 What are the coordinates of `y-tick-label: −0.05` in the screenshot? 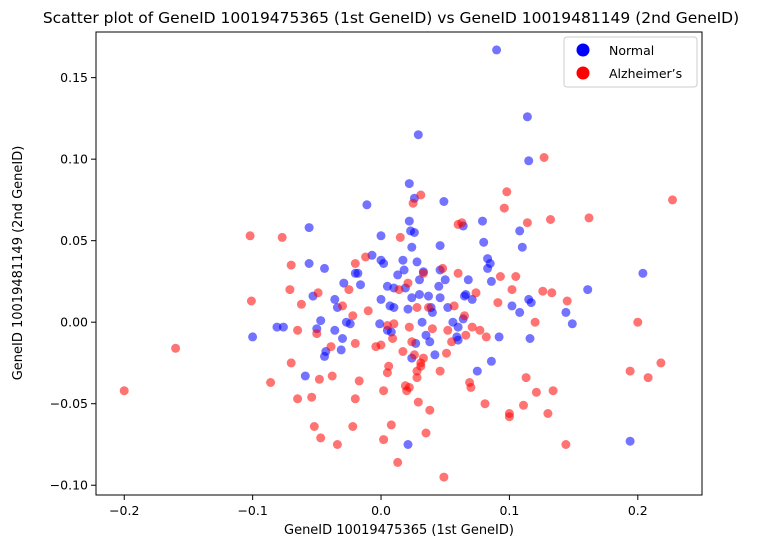 It's located at (69, 403).